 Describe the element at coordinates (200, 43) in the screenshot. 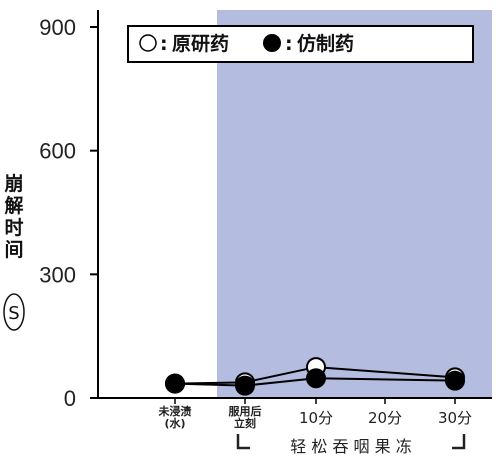

I see `legend-label-original: 原研药` at that location.